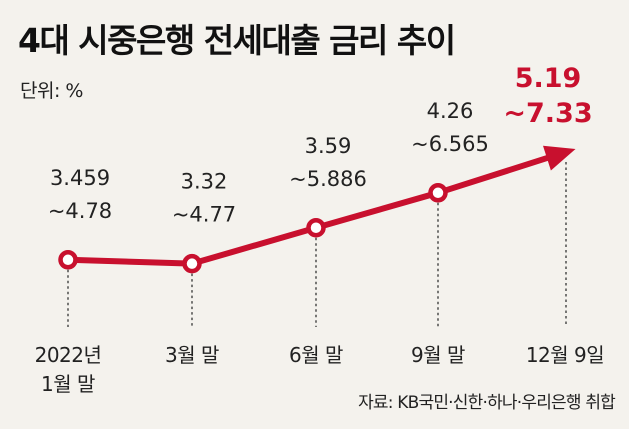 The height and width of the screenshot is (429, 629). Describe the element at coordinates (237, 40) in the screenshot. I see `chart-title: 4대 시중은행 전세대출 금리 추이` at that location.